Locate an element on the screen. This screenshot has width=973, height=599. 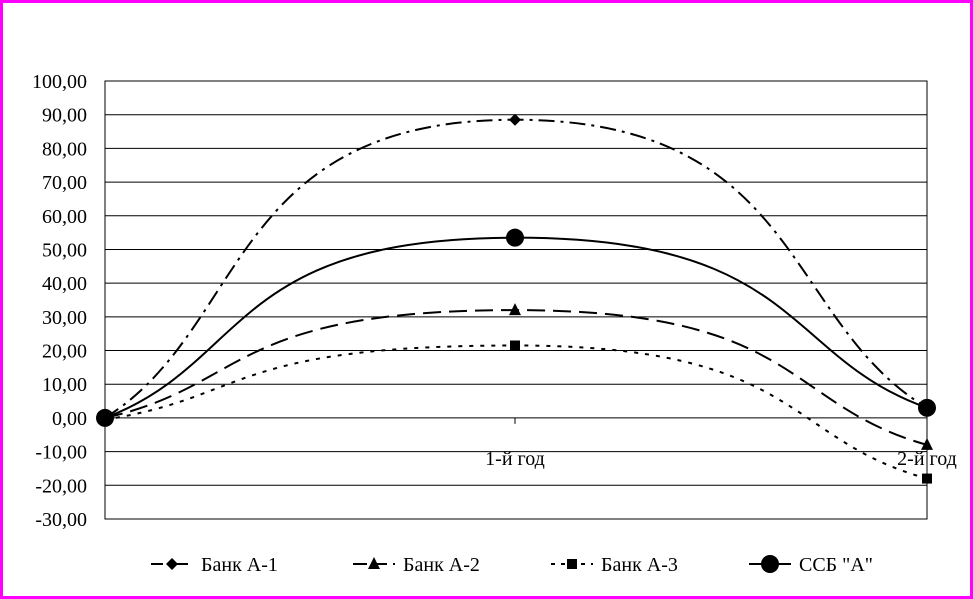
legend-label: Банк А-2 is located at coordinates (441, 565).